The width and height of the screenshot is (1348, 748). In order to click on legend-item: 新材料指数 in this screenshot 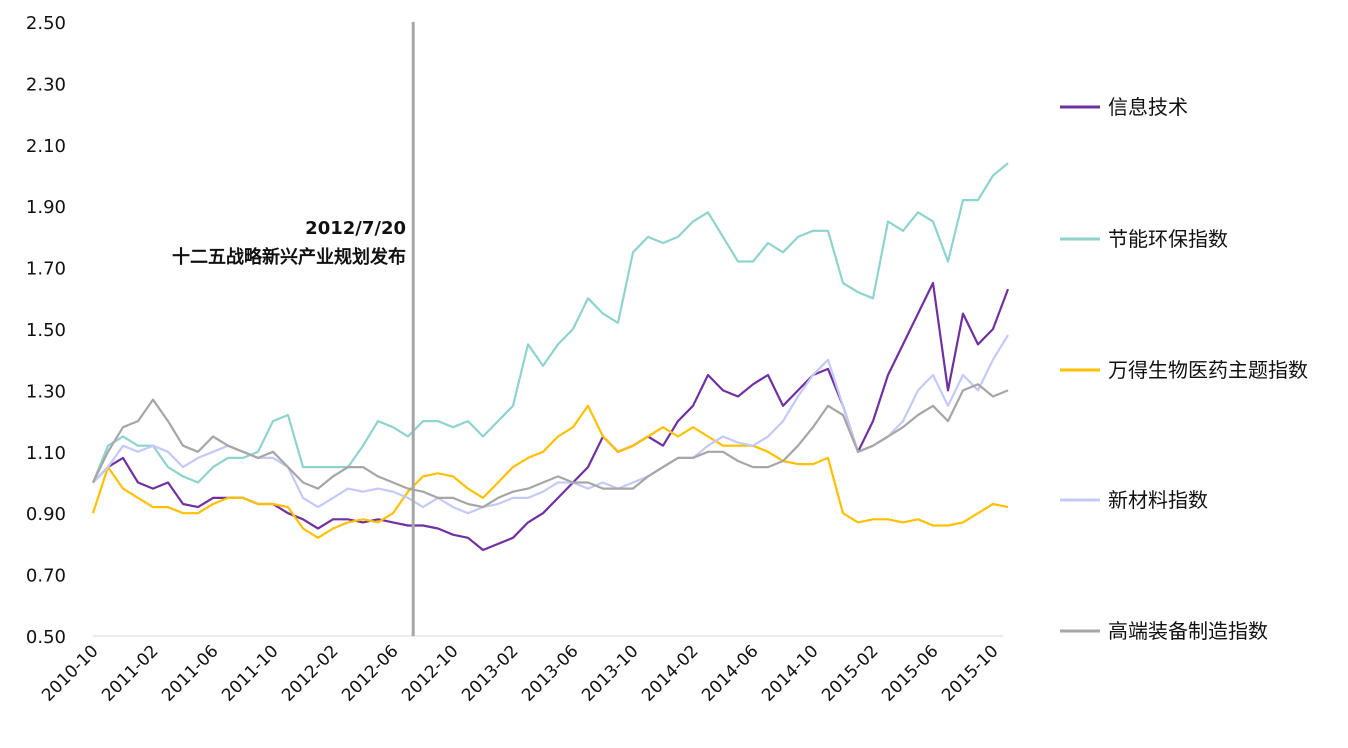, I will do `click(1134, 500)`.